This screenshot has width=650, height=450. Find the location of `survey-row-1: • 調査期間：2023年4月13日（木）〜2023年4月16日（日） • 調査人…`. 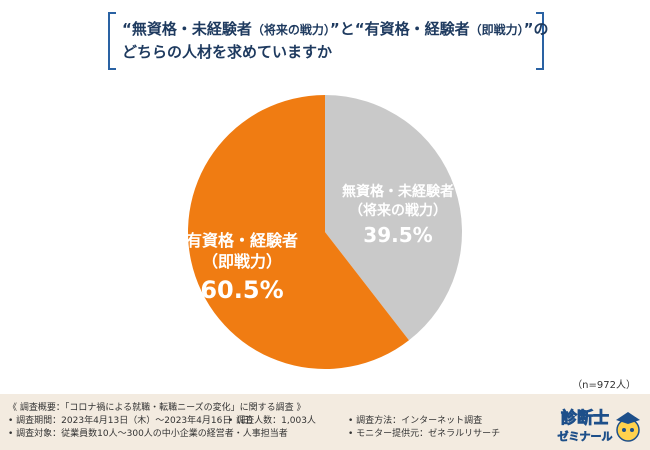

survey-row-1: • 調査期間：2023年4月13日（木）〜2023年4月16日（日） • 調査人… is located at coordinates (273, 421).